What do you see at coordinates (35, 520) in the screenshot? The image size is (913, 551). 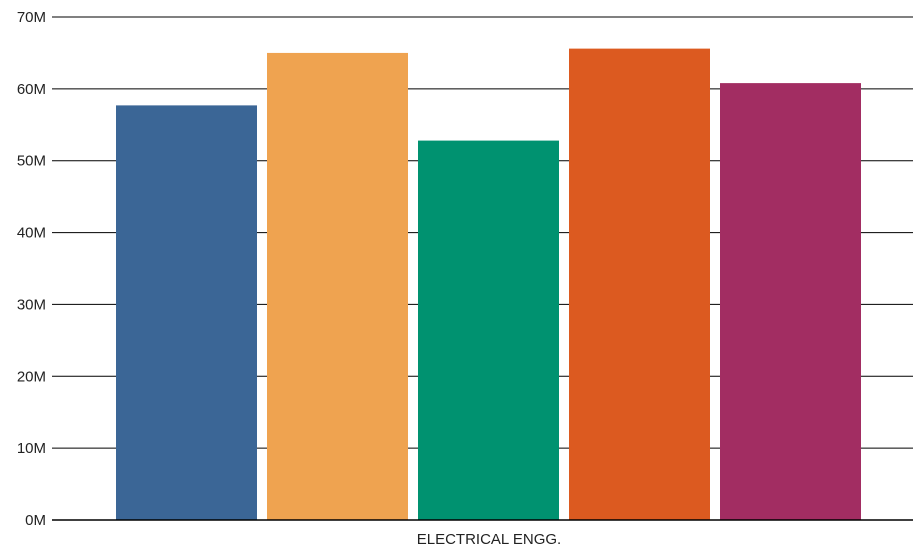 I see `y-tick-label: 0M` at bounding box center [35, 520].